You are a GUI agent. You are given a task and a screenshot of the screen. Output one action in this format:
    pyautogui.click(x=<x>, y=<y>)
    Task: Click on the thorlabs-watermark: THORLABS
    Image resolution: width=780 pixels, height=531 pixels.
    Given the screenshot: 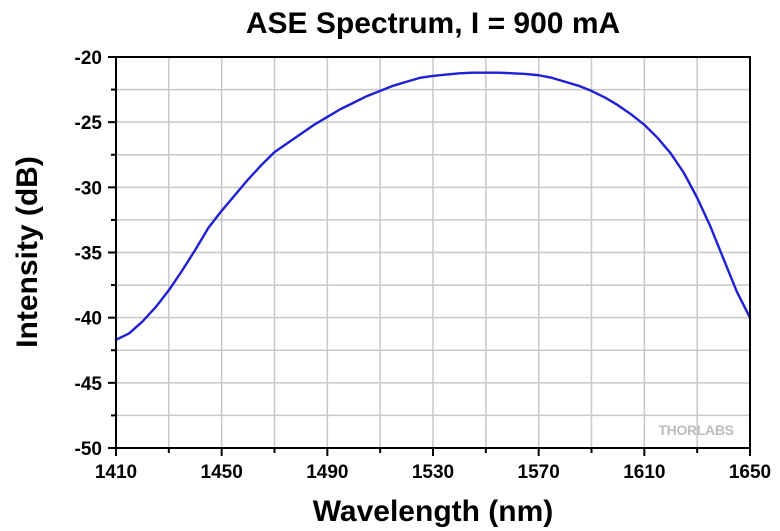 What is the action you would take?
    pyautogui.click(x=695, y=430)
    